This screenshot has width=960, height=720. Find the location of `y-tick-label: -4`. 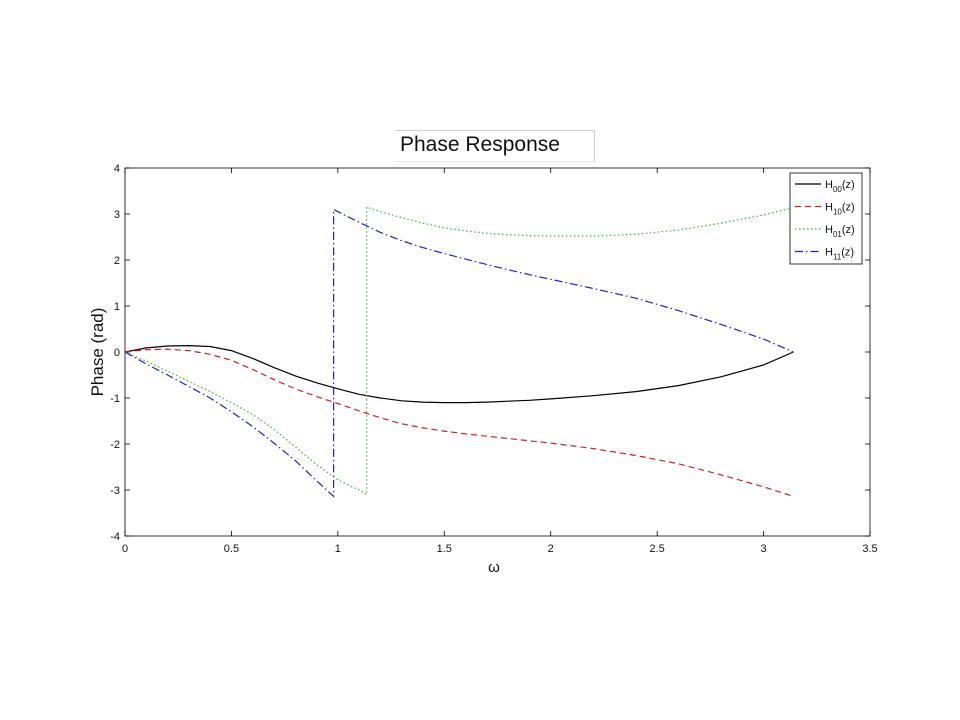

y-tick-label: -4 is located at coordinates (115, 537).